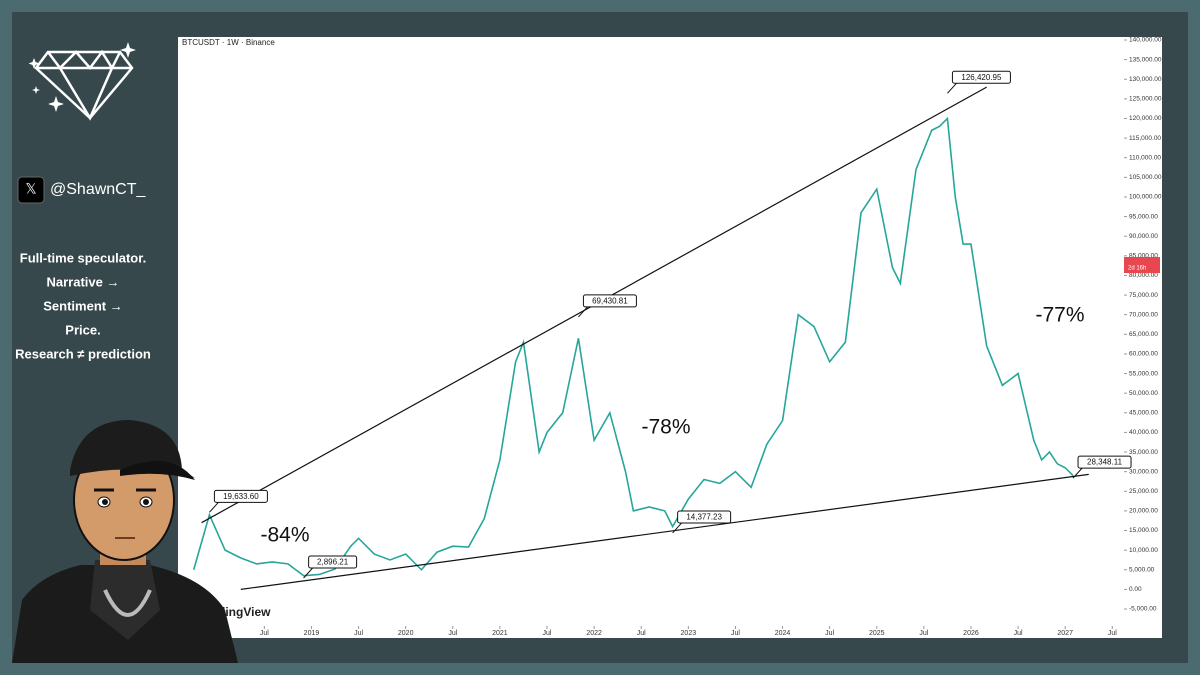  What do you see at coordinates (877, 633) in the screenshot?
I see `x-tick-label: 2025` at bounding box center [877, 633].